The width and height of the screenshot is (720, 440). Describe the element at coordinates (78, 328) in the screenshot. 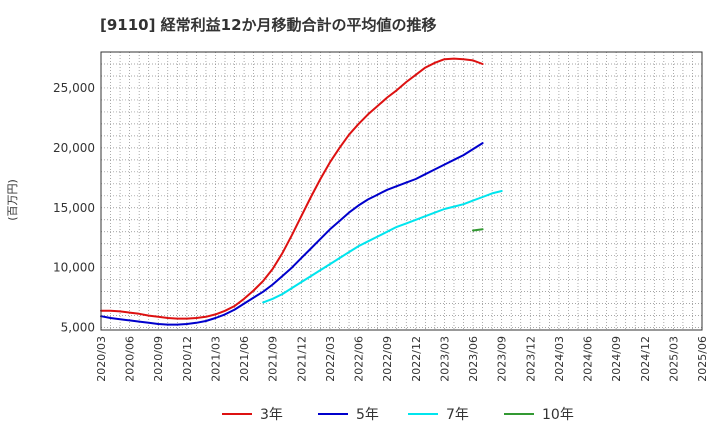

I see `y-tick-label: 5,000` at that location.